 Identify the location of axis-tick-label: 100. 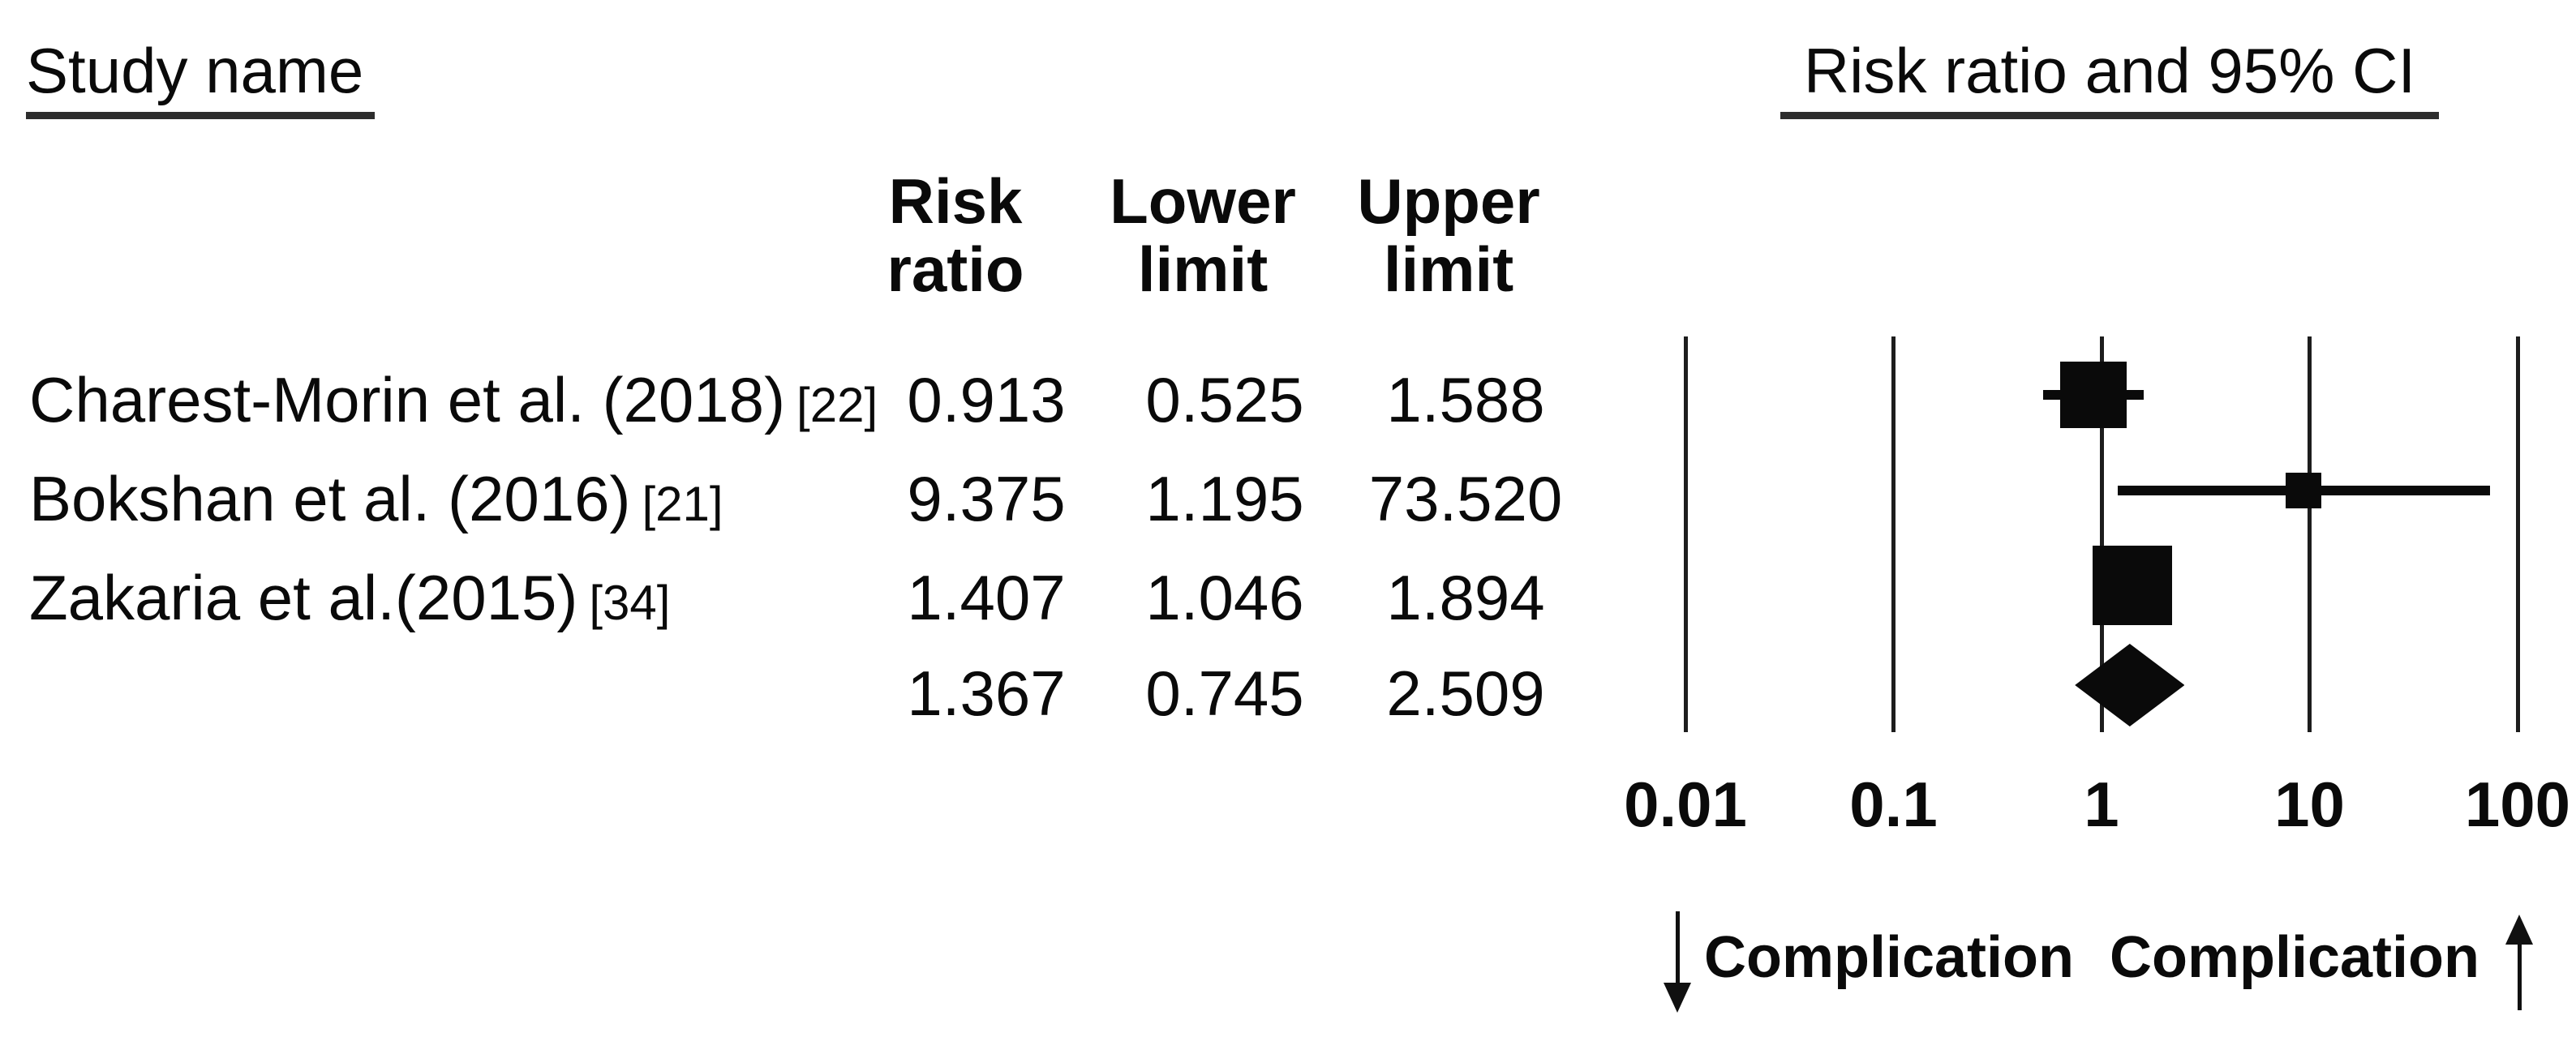
(2517, 804).